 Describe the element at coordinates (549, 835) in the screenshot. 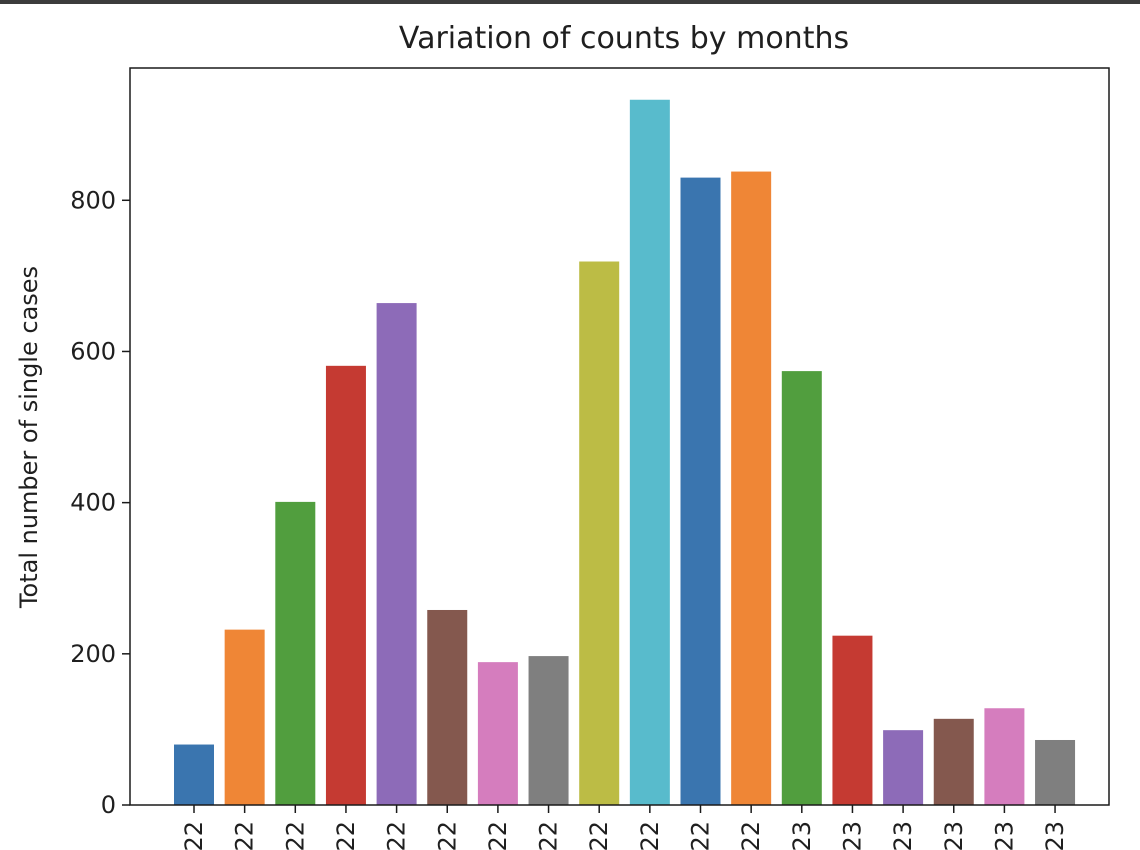

I see `x-tick-label-8: 22` at that location.